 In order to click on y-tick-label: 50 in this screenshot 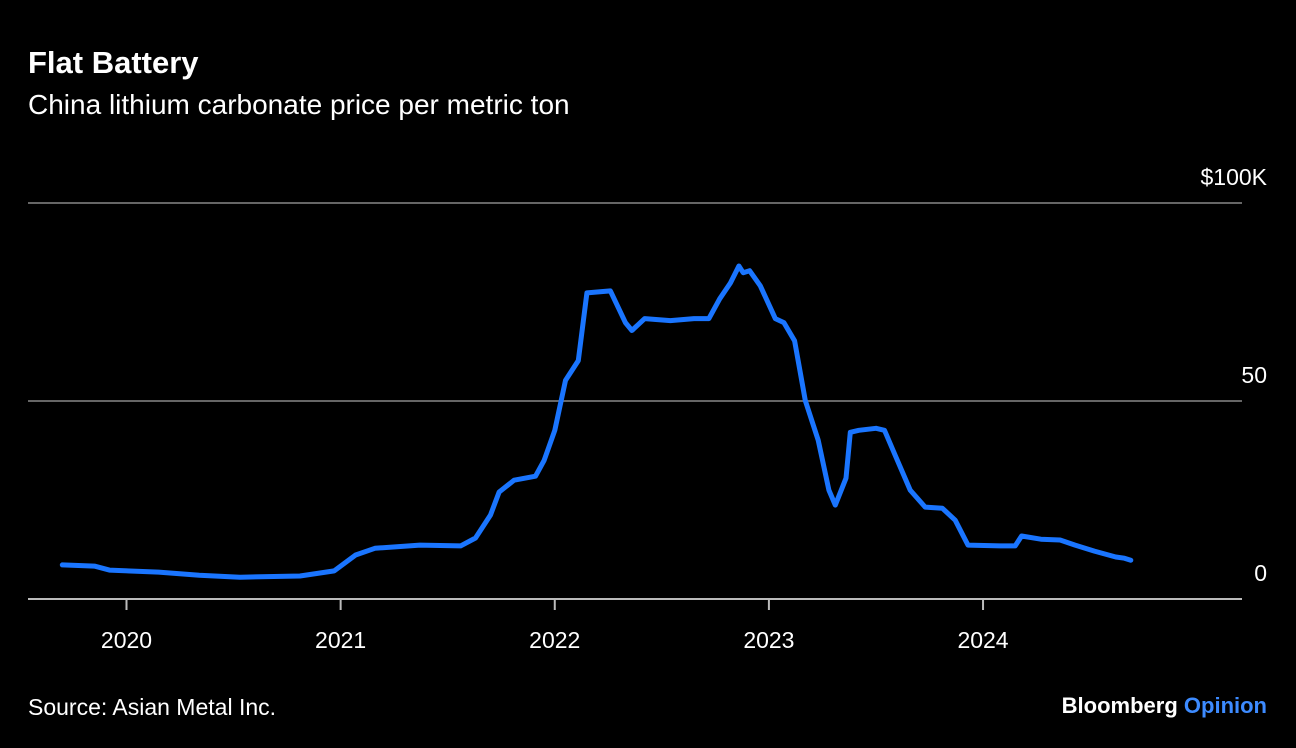, I will do `click(1254, 375)`.